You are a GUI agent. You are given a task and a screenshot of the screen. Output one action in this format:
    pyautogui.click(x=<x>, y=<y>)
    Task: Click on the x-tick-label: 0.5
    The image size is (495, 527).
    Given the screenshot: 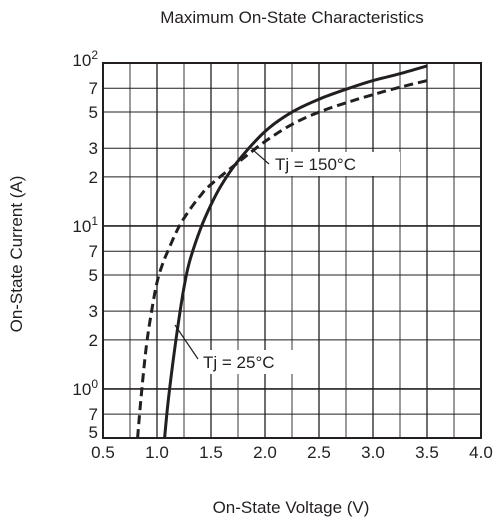 What is the action you would take?
    pyautogui.click(x=103, y=452)
    